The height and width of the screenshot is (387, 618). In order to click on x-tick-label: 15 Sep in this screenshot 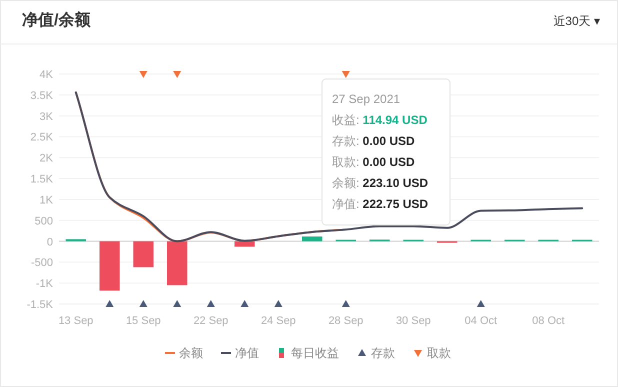, I will do `click(143, 321)`.